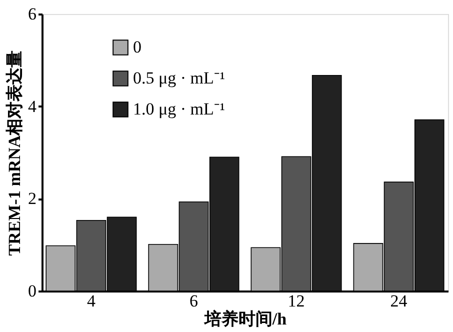 This screenshot has height=332, width=453. Describe the element at coordinates (14, 153) in the screenshot. I see `y-axis-title: TREM-1 mRNA相对表达量` at that location.